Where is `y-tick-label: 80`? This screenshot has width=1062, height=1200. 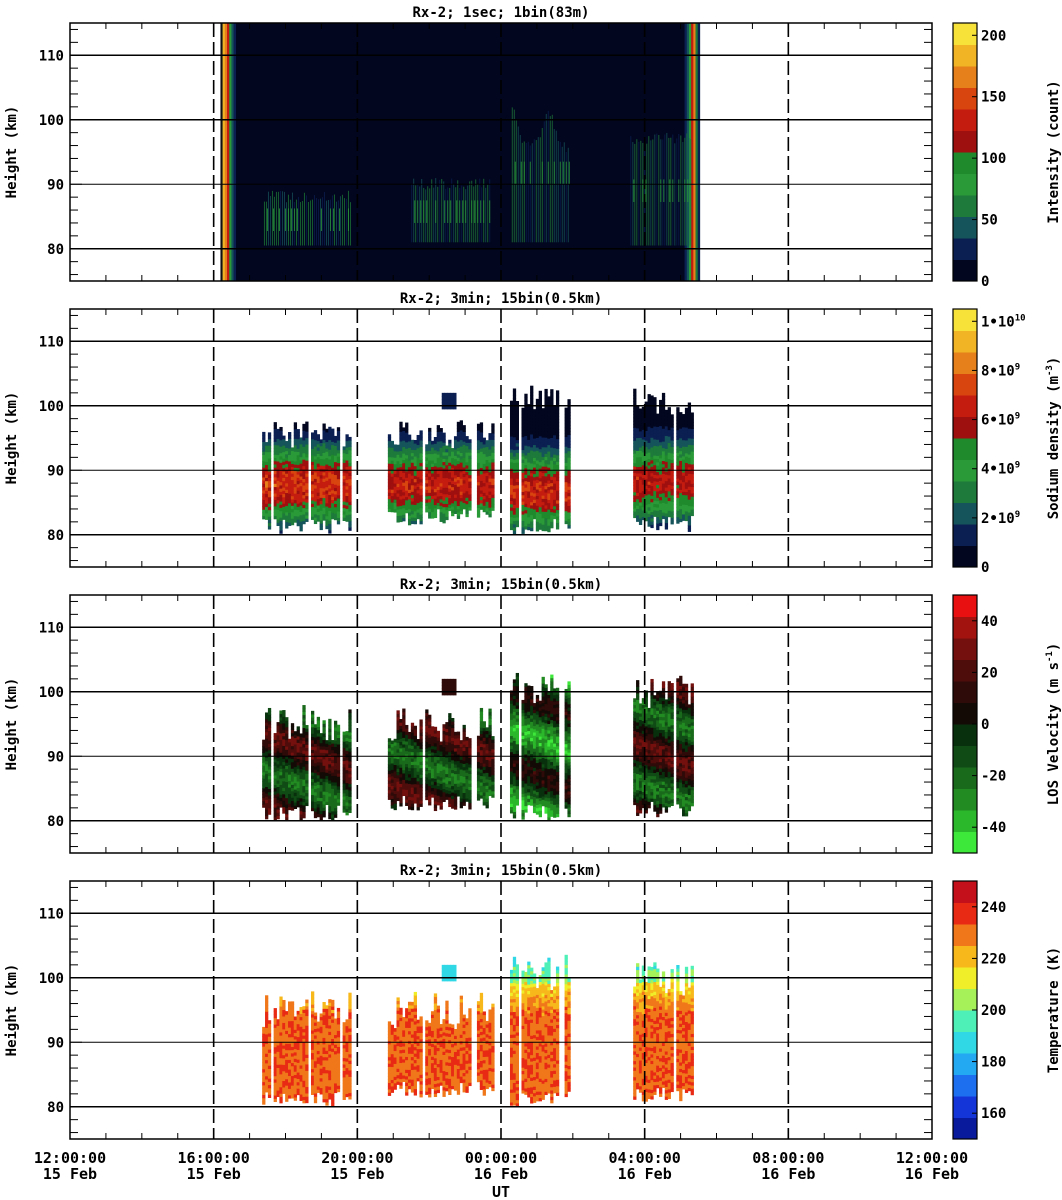
y-tick-label: 80 is located at coordinates (55, 250).